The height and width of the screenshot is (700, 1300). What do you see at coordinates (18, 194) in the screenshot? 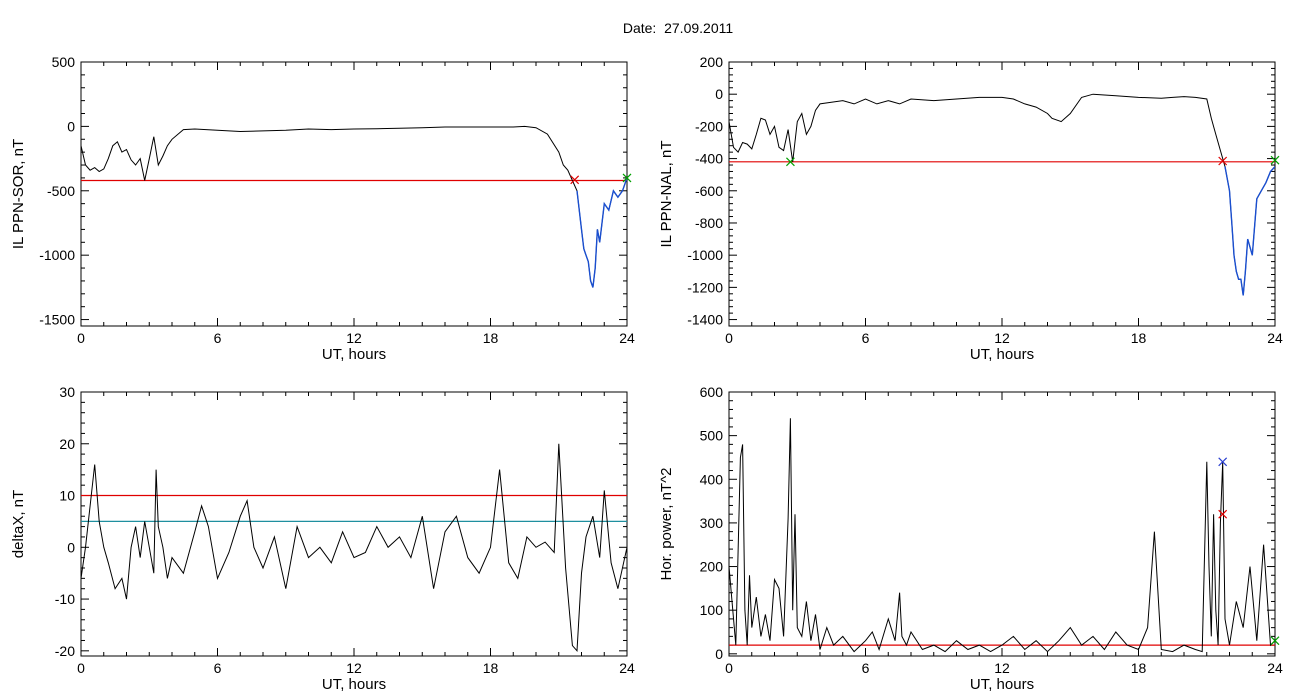
I see `y-axis-label: IL PPN-SOR, nT` at bounding box center [18, 194].